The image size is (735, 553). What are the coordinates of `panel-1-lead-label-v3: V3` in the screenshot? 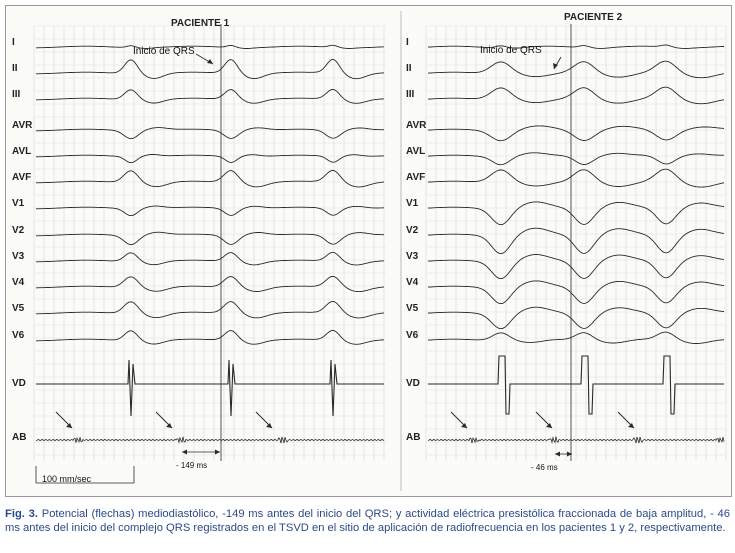 It's located at (18, 256).